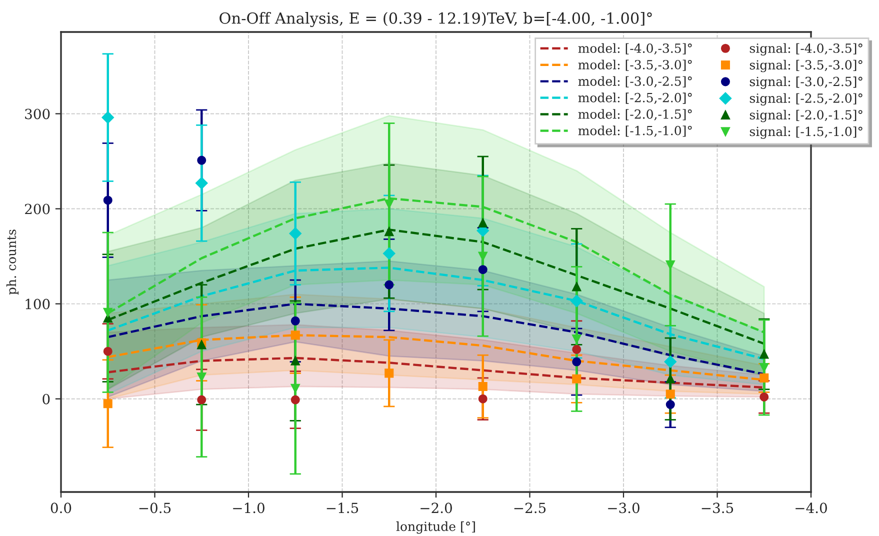 Image resolution: width=879 pixels, height=536 pixels. I want to click on chart-title: On-Off Analysis, E = (0.39 - 12.19)TeV, b=[-4.00, -1.00]°, so click(436, 20).